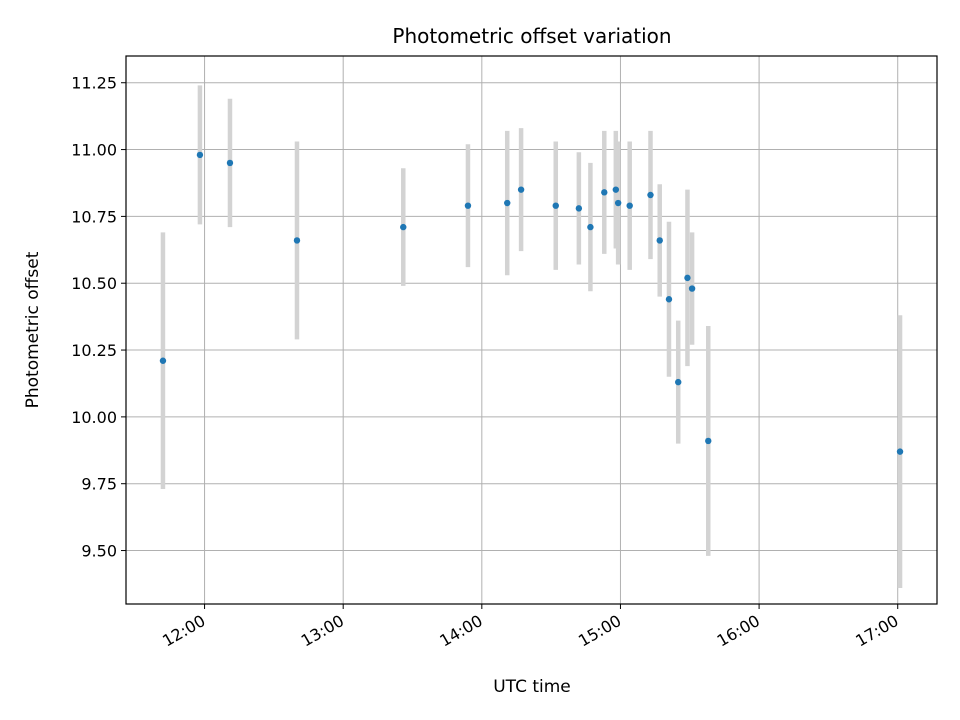 The width and height of the screenshot is (960, 720). What do you see at coordinates (738, 631) in the screenshot?
I see `x-tick-label: 16:00` at bounding box center [738, 631].